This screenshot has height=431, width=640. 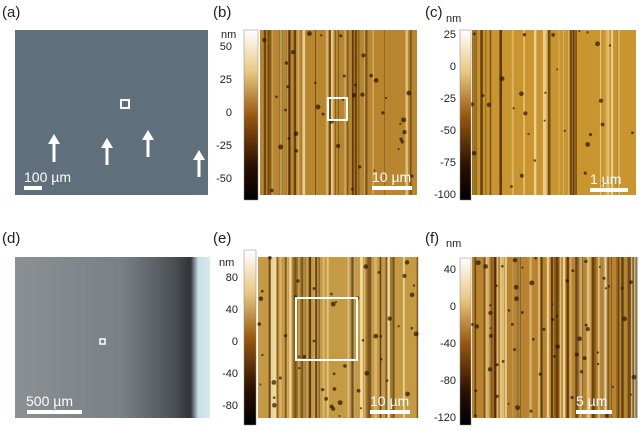 What do you see at coordinates (389, 401) in the screenshot?
I see `scale-bar-label: 10 µm` at bounding box center [389, 401].